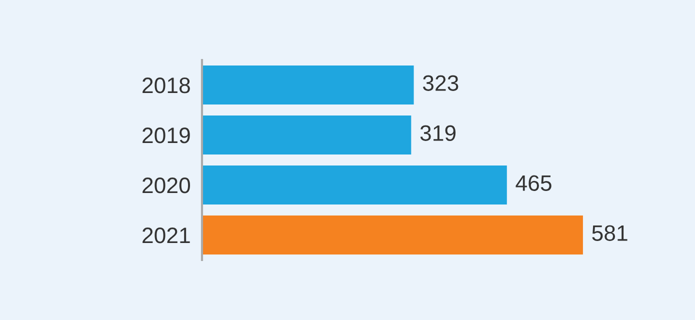  What do you see at coordinates (534, 183) in the screenshot?
I see `data-label: 465` at bounding box center [534, 183].